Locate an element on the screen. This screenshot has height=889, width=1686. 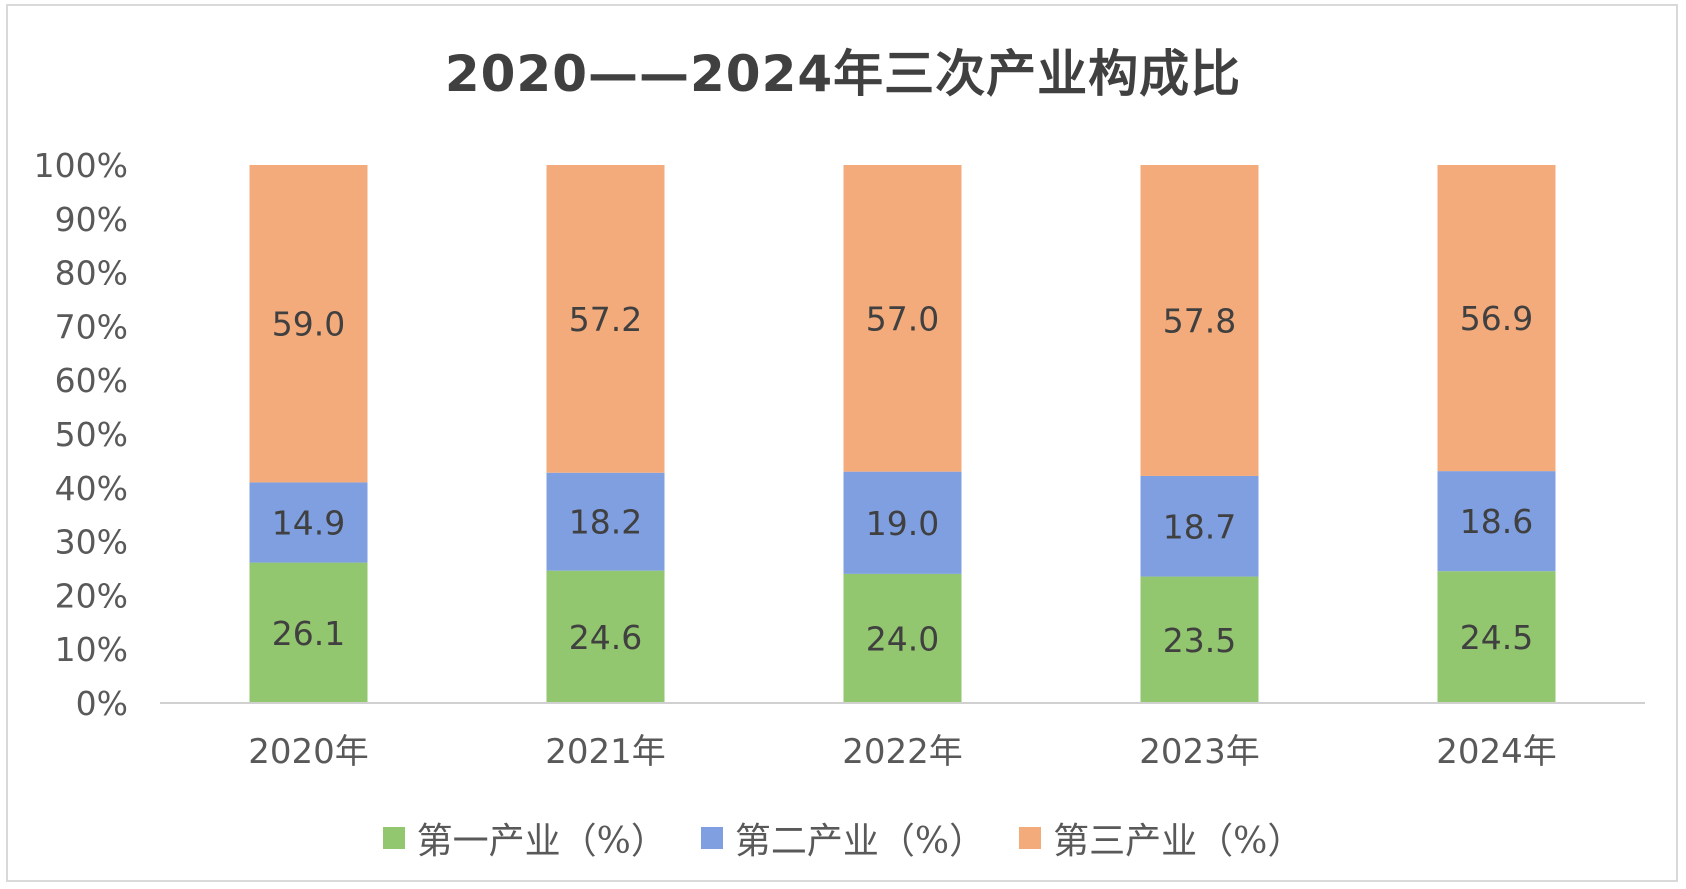
y-tick-label: 10% is located at coordinates (91, 649).